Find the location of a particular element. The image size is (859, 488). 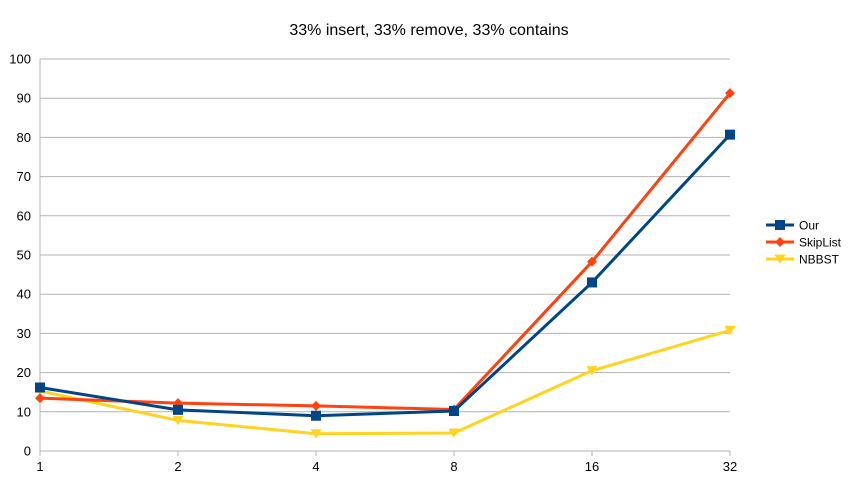

x-tick-label: 1 is located at coordinates (39, 466).